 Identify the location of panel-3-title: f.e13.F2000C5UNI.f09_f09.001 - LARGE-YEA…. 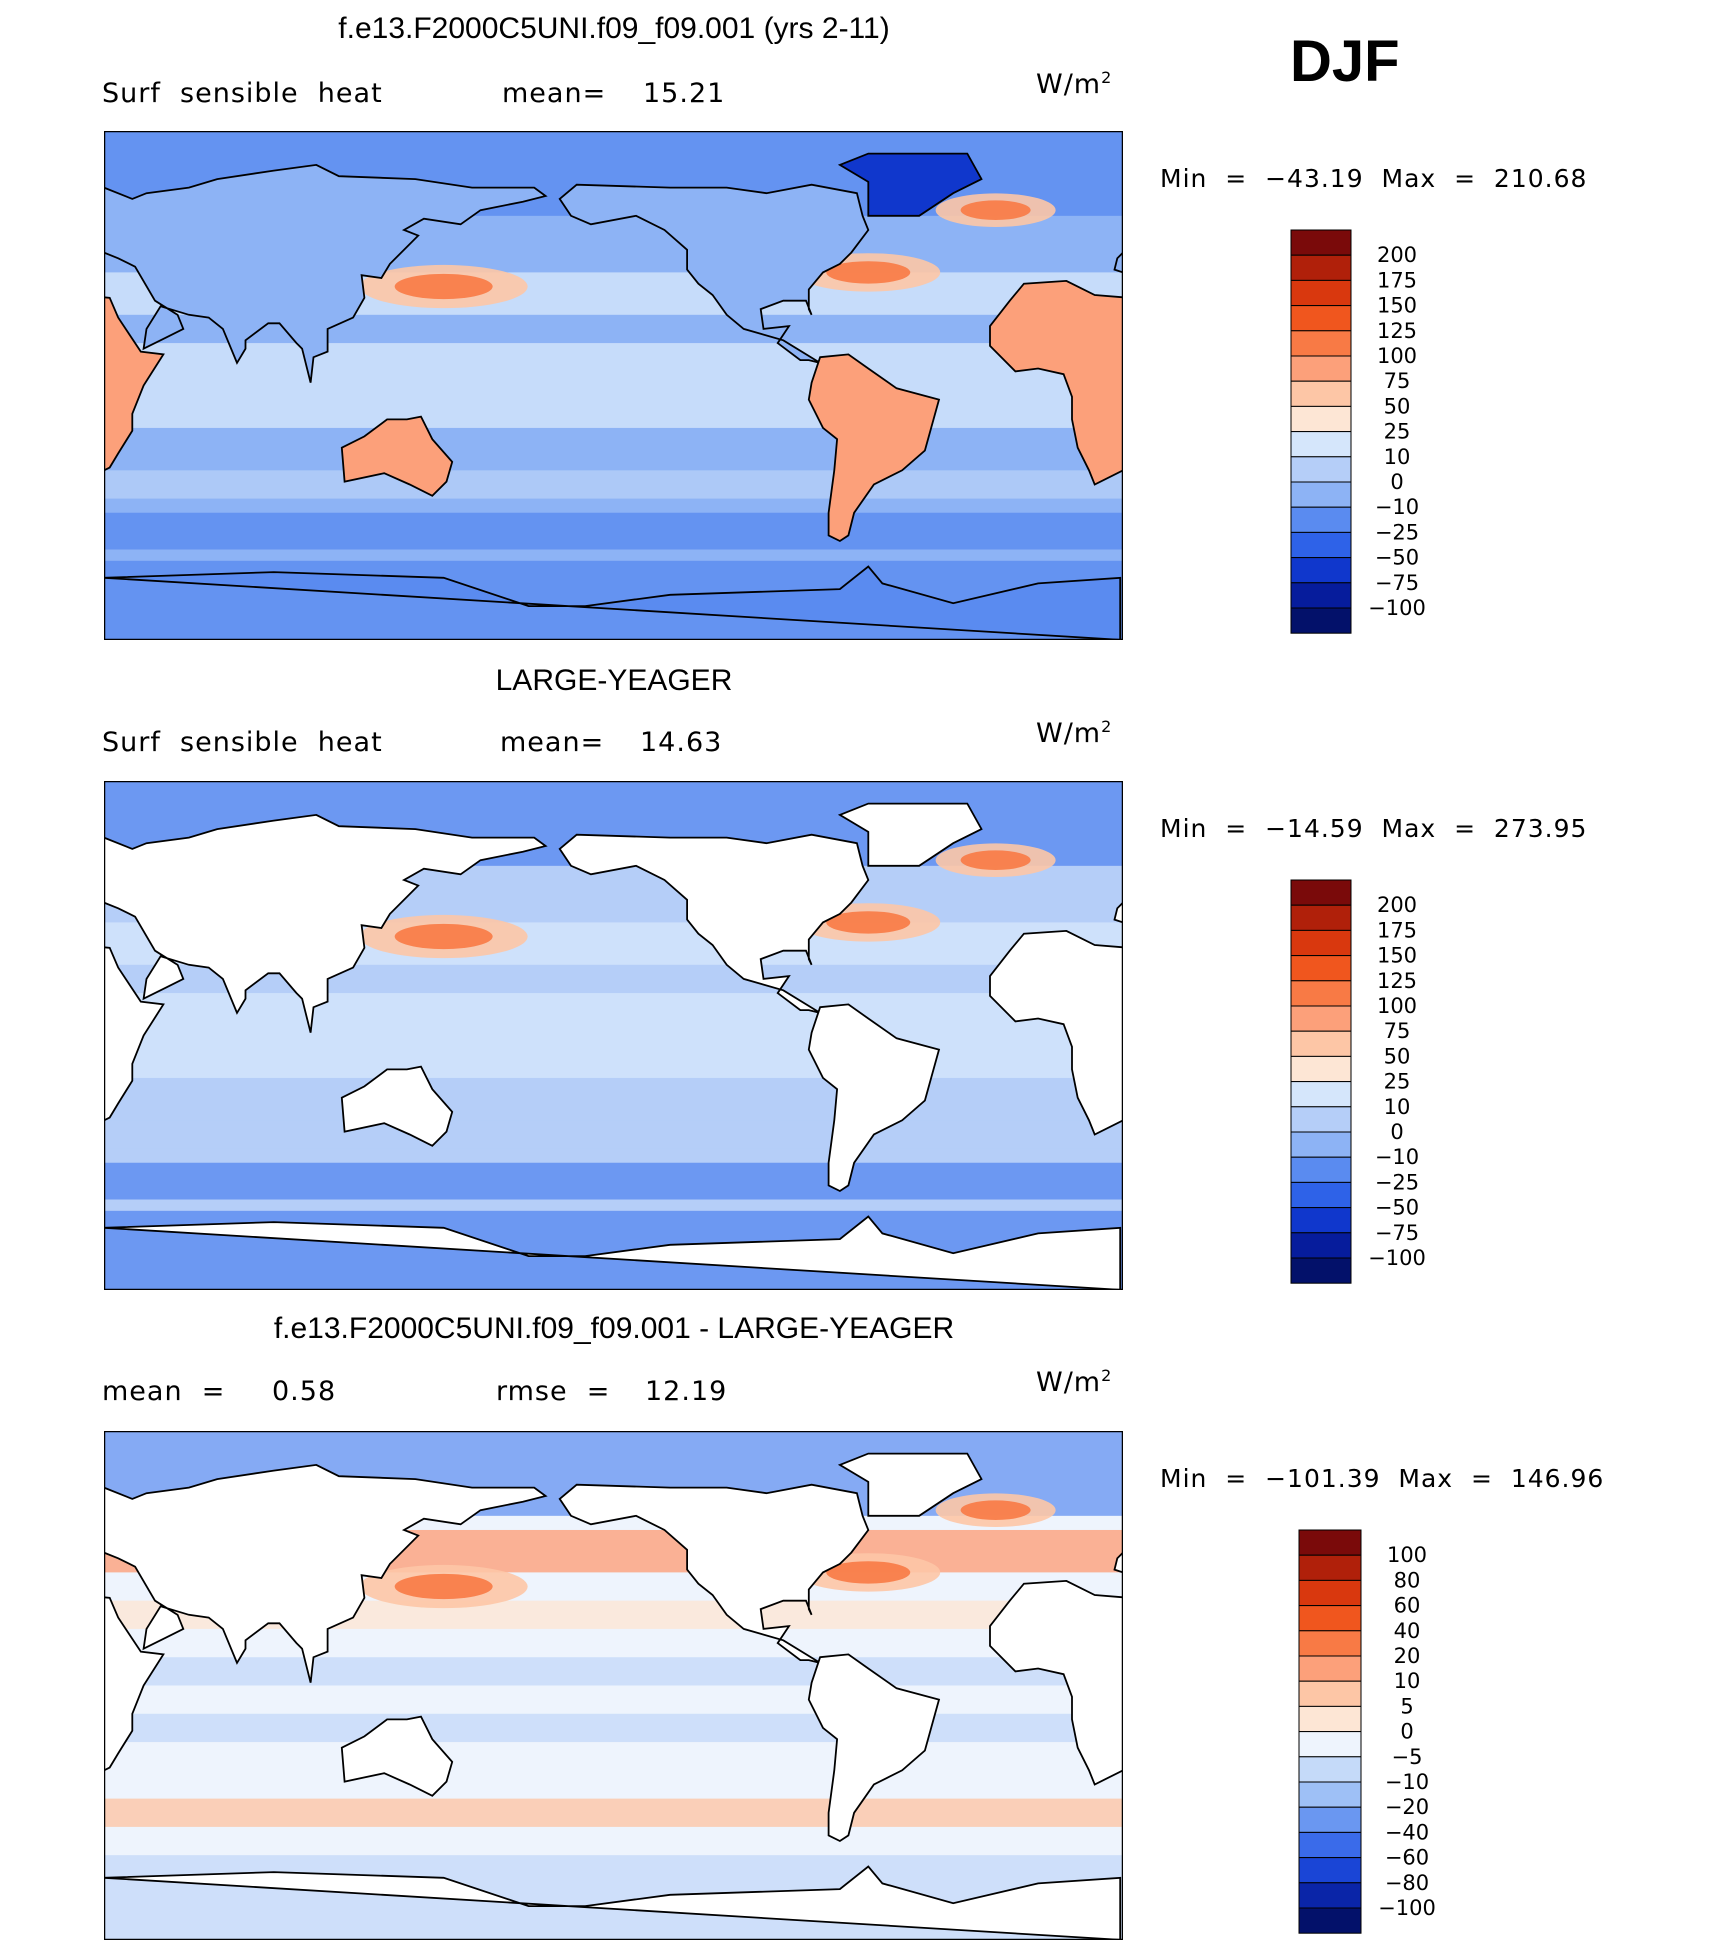
(614, 1328).